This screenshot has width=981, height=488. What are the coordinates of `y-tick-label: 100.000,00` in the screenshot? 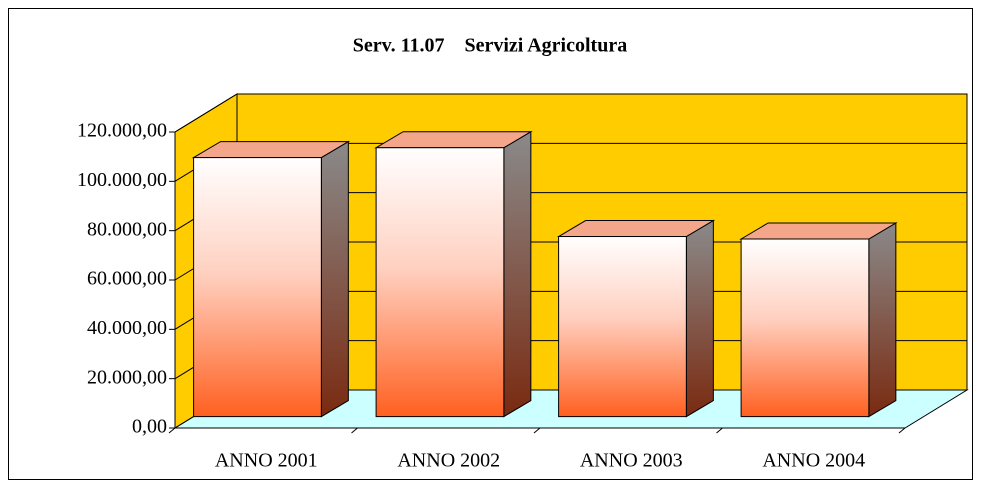 It's located at (122, 180).